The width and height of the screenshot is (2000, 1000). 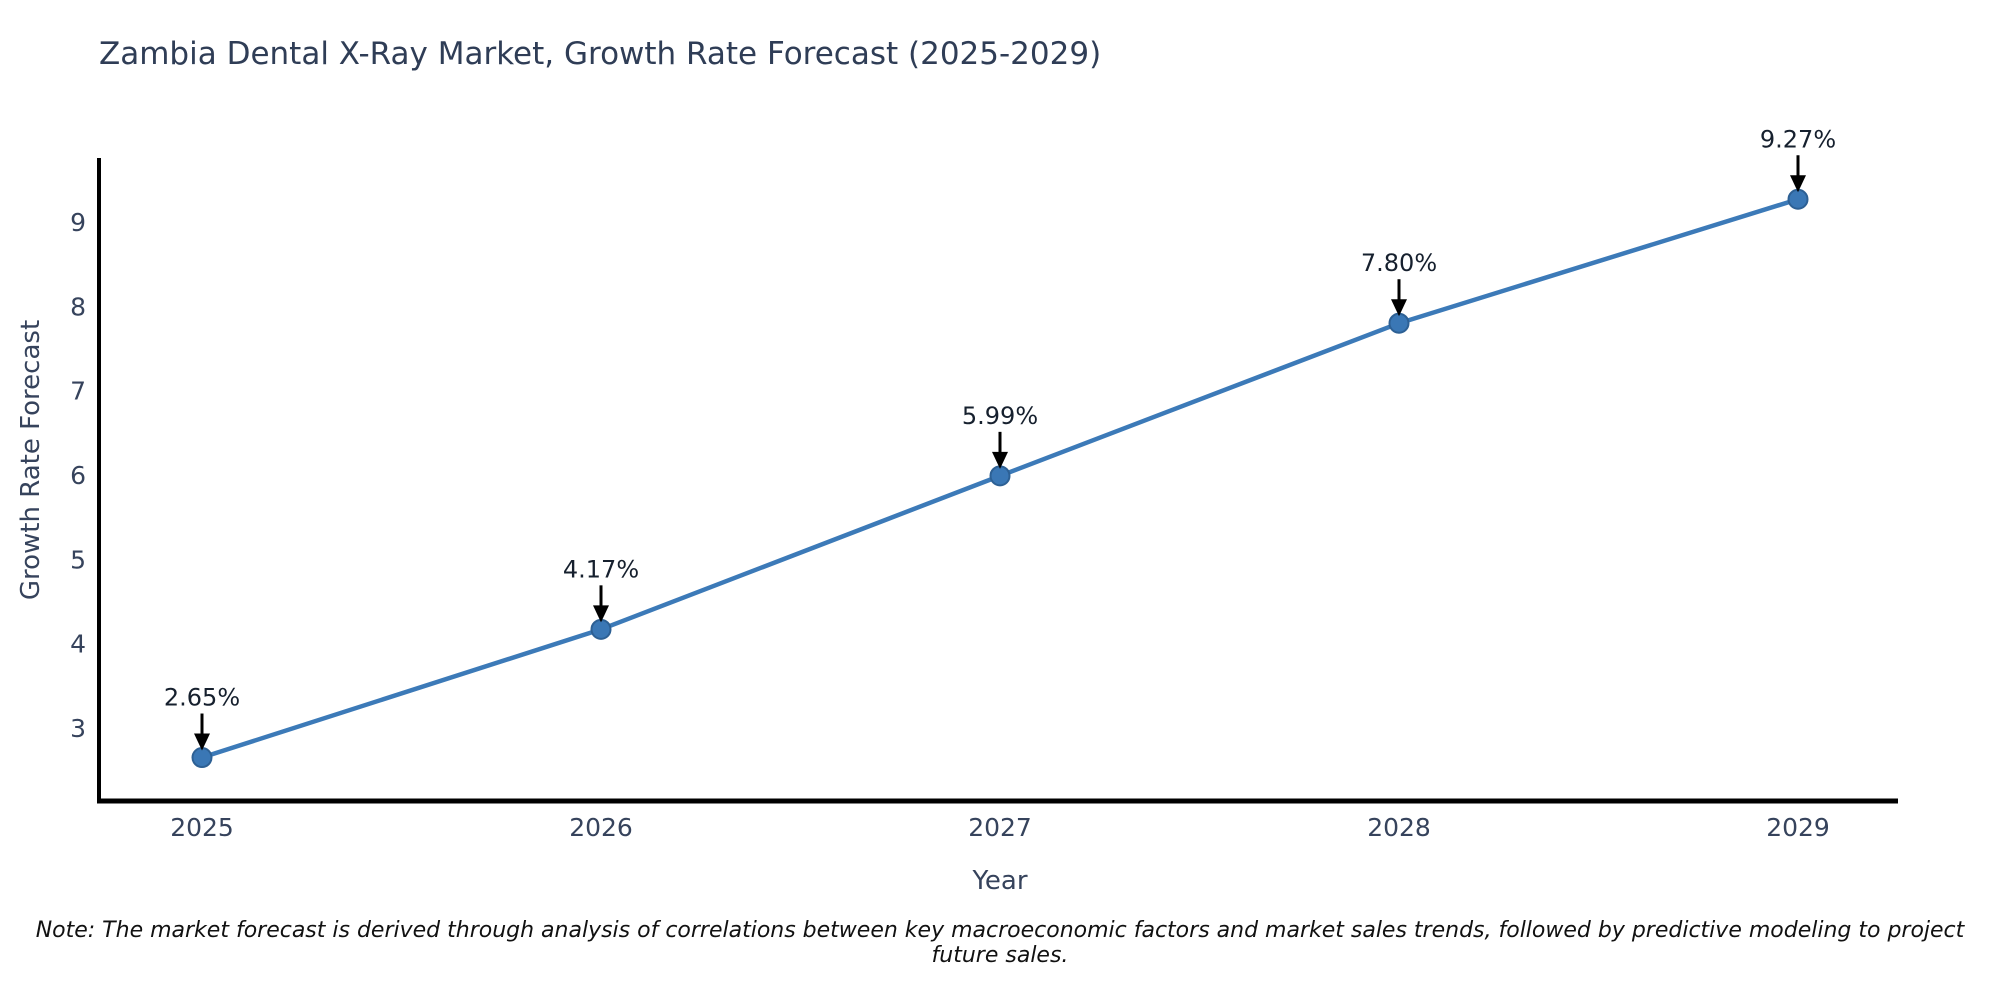 What do you see at coordinates (1000, 416) in the screenshot?
I see `point-annotation-label: 5.99%` at bounding box center [1000, 416].